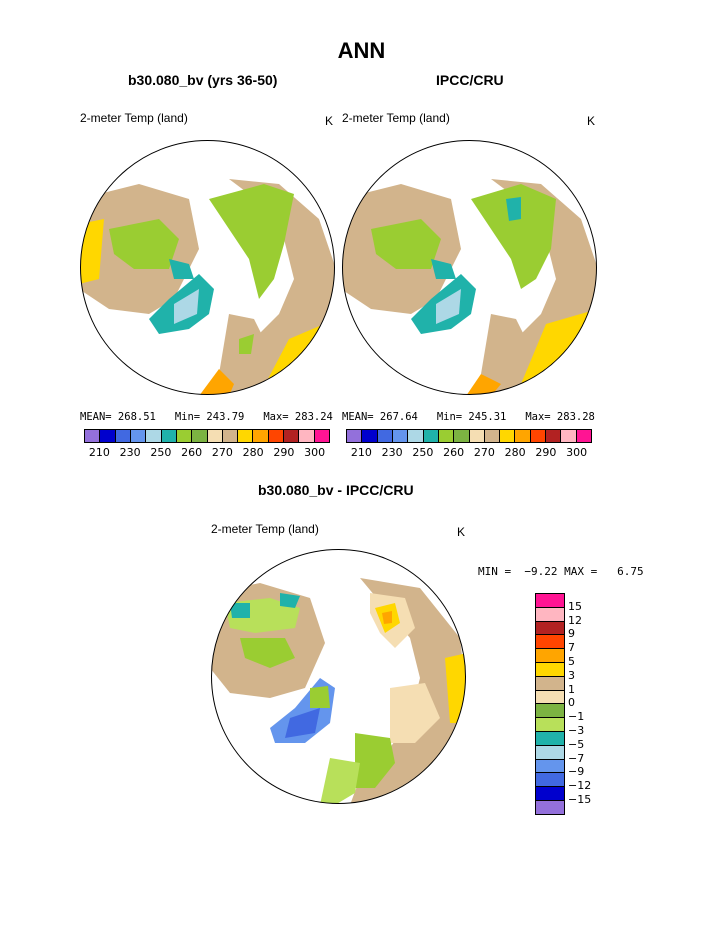 Image resolution: width=723 pixels, height=935 pixels. I want to click on colorbar-tick-label: 3, so click(571, 675).